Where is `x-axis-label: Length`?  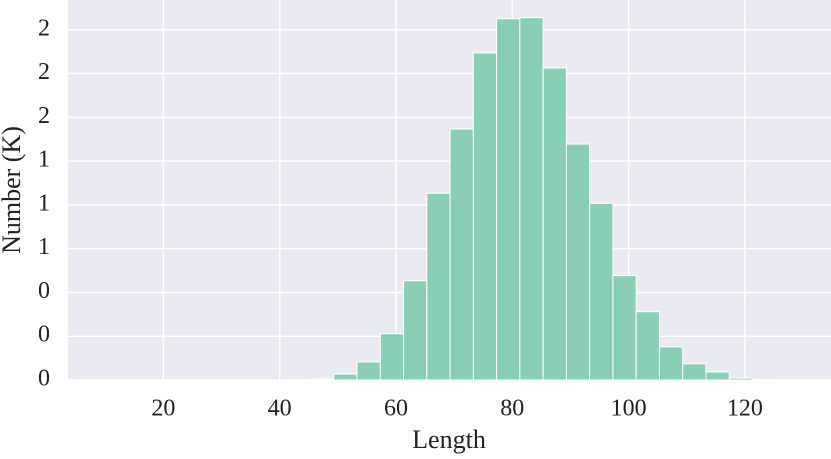
x-axis-label: Length is located at coordinates (449, 439).